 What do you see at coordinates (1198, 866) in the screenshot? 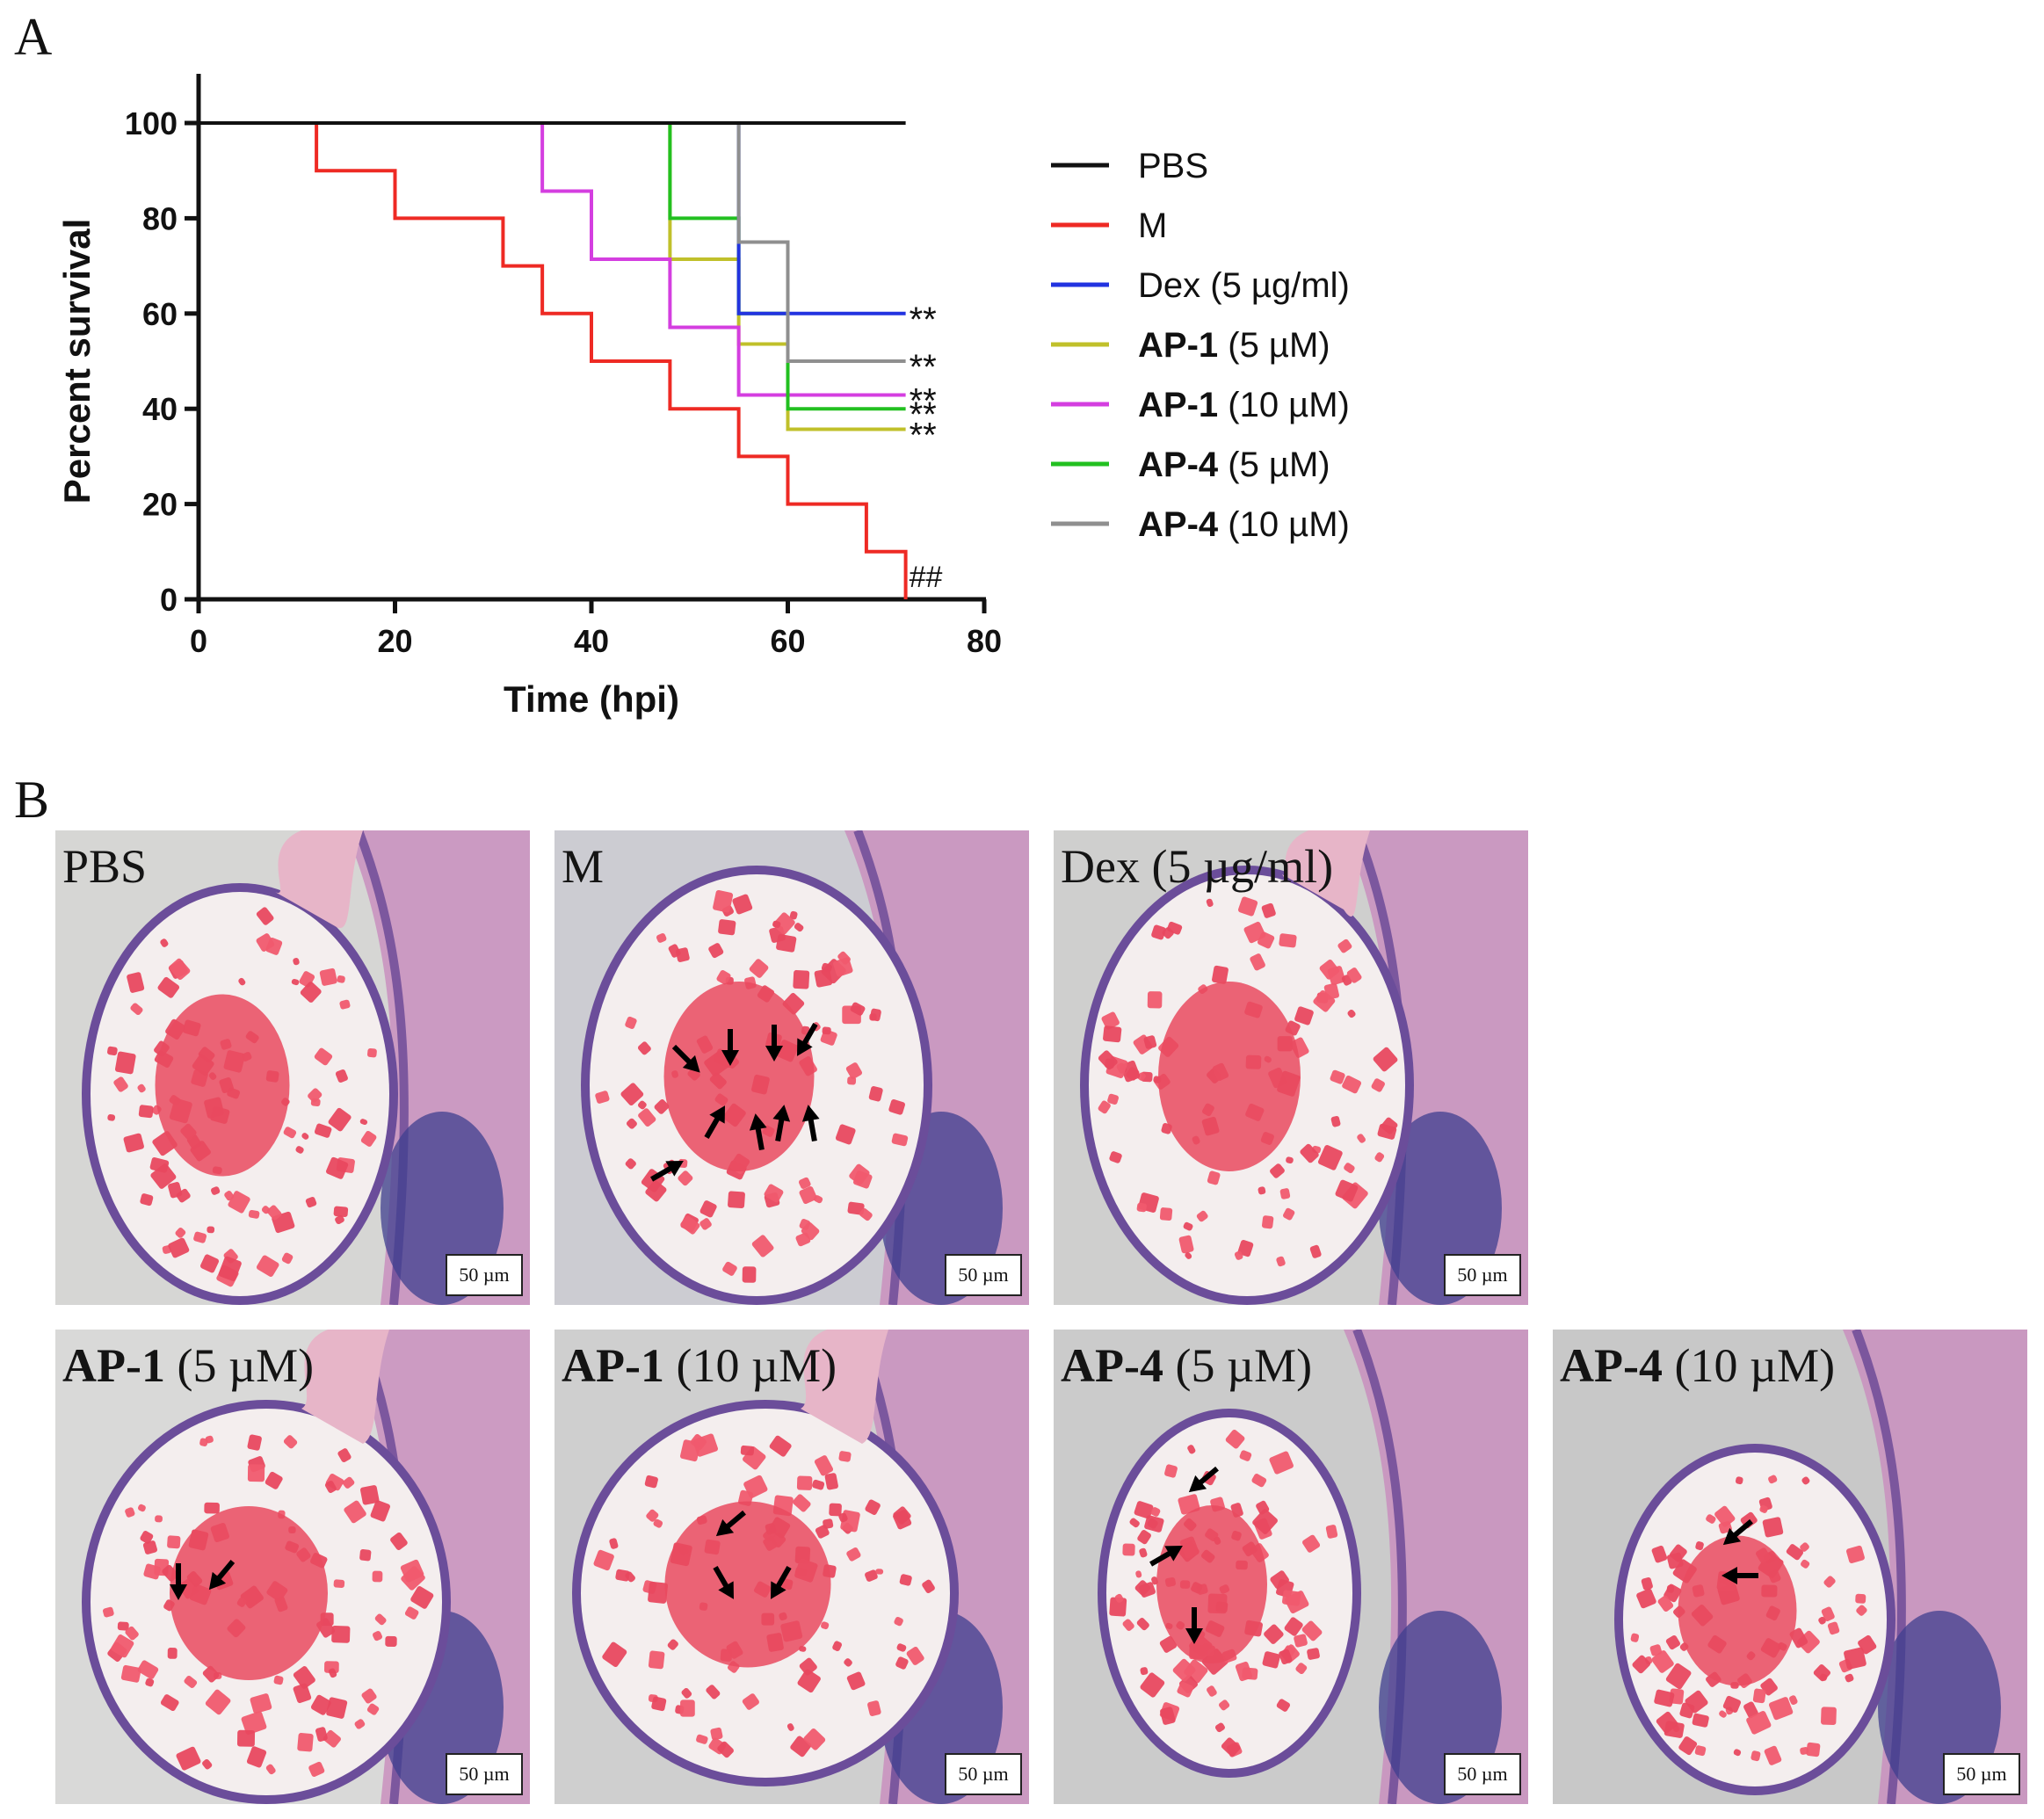
I see `histology-label-text: Dex (5 µg/ml)` at bounding box center [1198, 866].